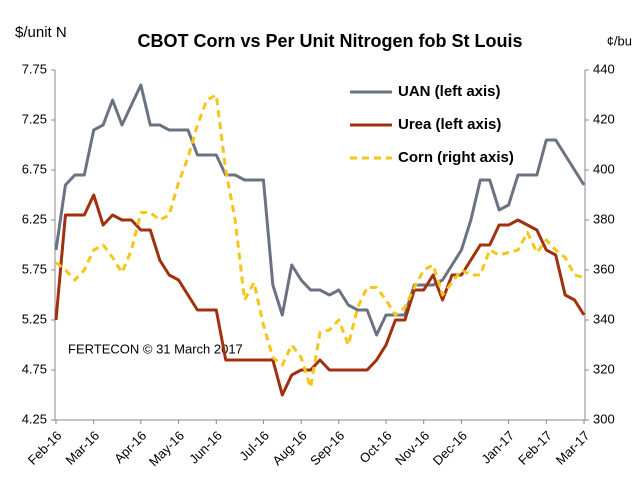 The height and width of the screenshot is (485, 640). What do you see at coordinates (604, 368) in the screenshot?
I see `y2-tick-label: 320` at bounding box center [604, 368].